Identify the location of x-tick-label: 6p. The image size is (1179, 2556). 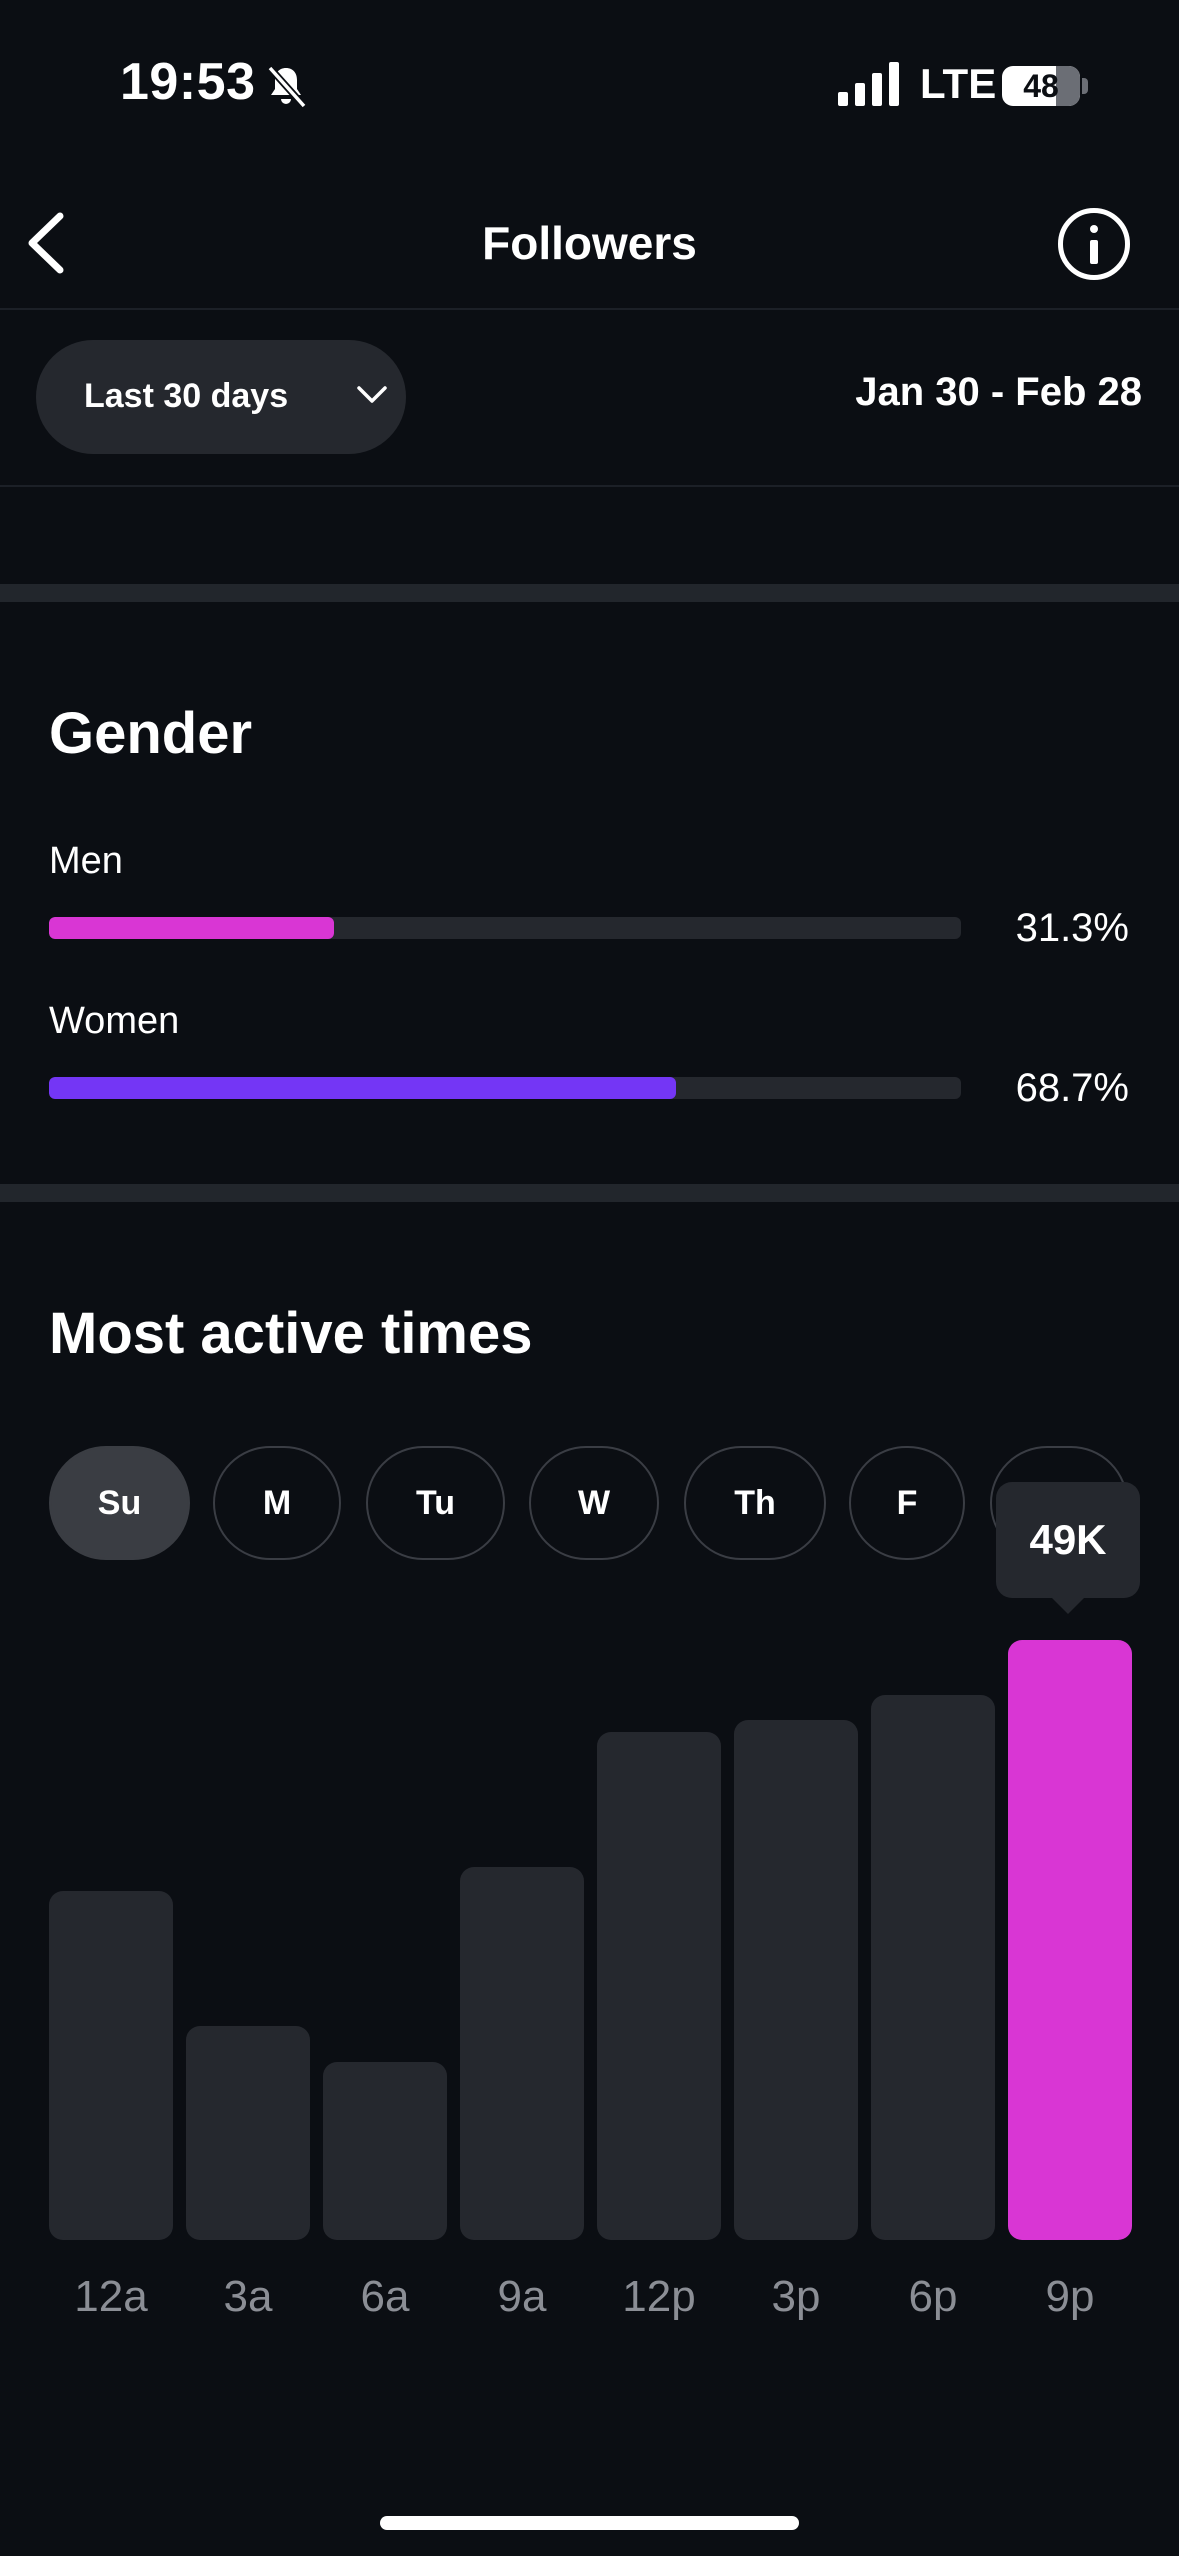
(933, 2296).